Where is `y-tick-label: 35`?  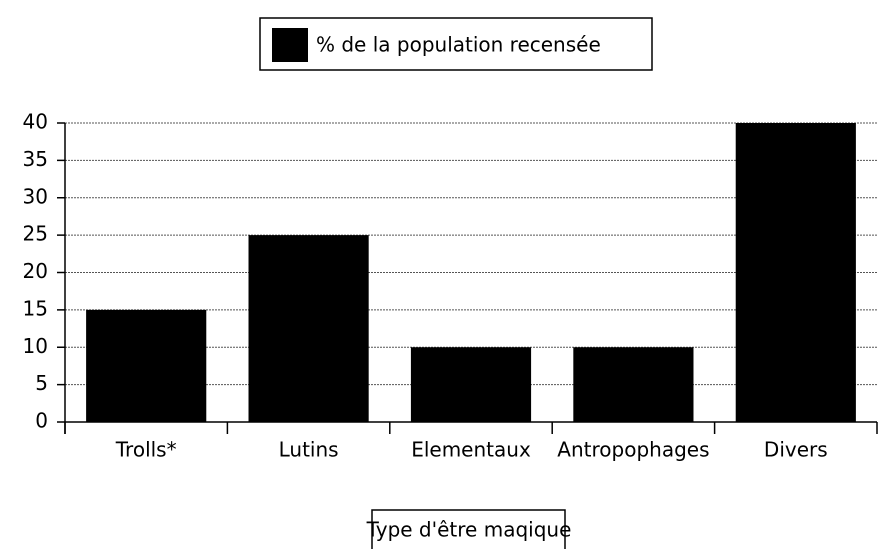
y-tick-label: 35 is located at coordinates (35, 159).